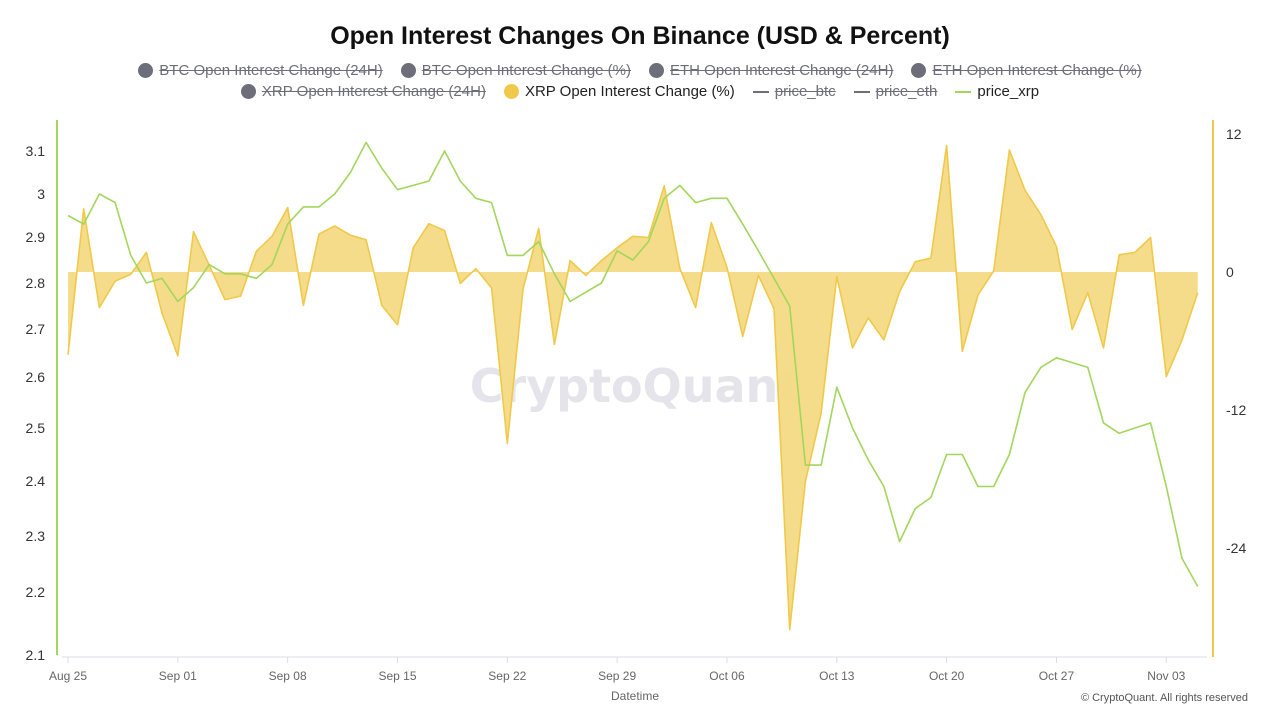  What do you see at coordinates (36, 536) in the screenshot?
I see `left-axis-tick-label: 2.3` at bounding box center [36, 536].